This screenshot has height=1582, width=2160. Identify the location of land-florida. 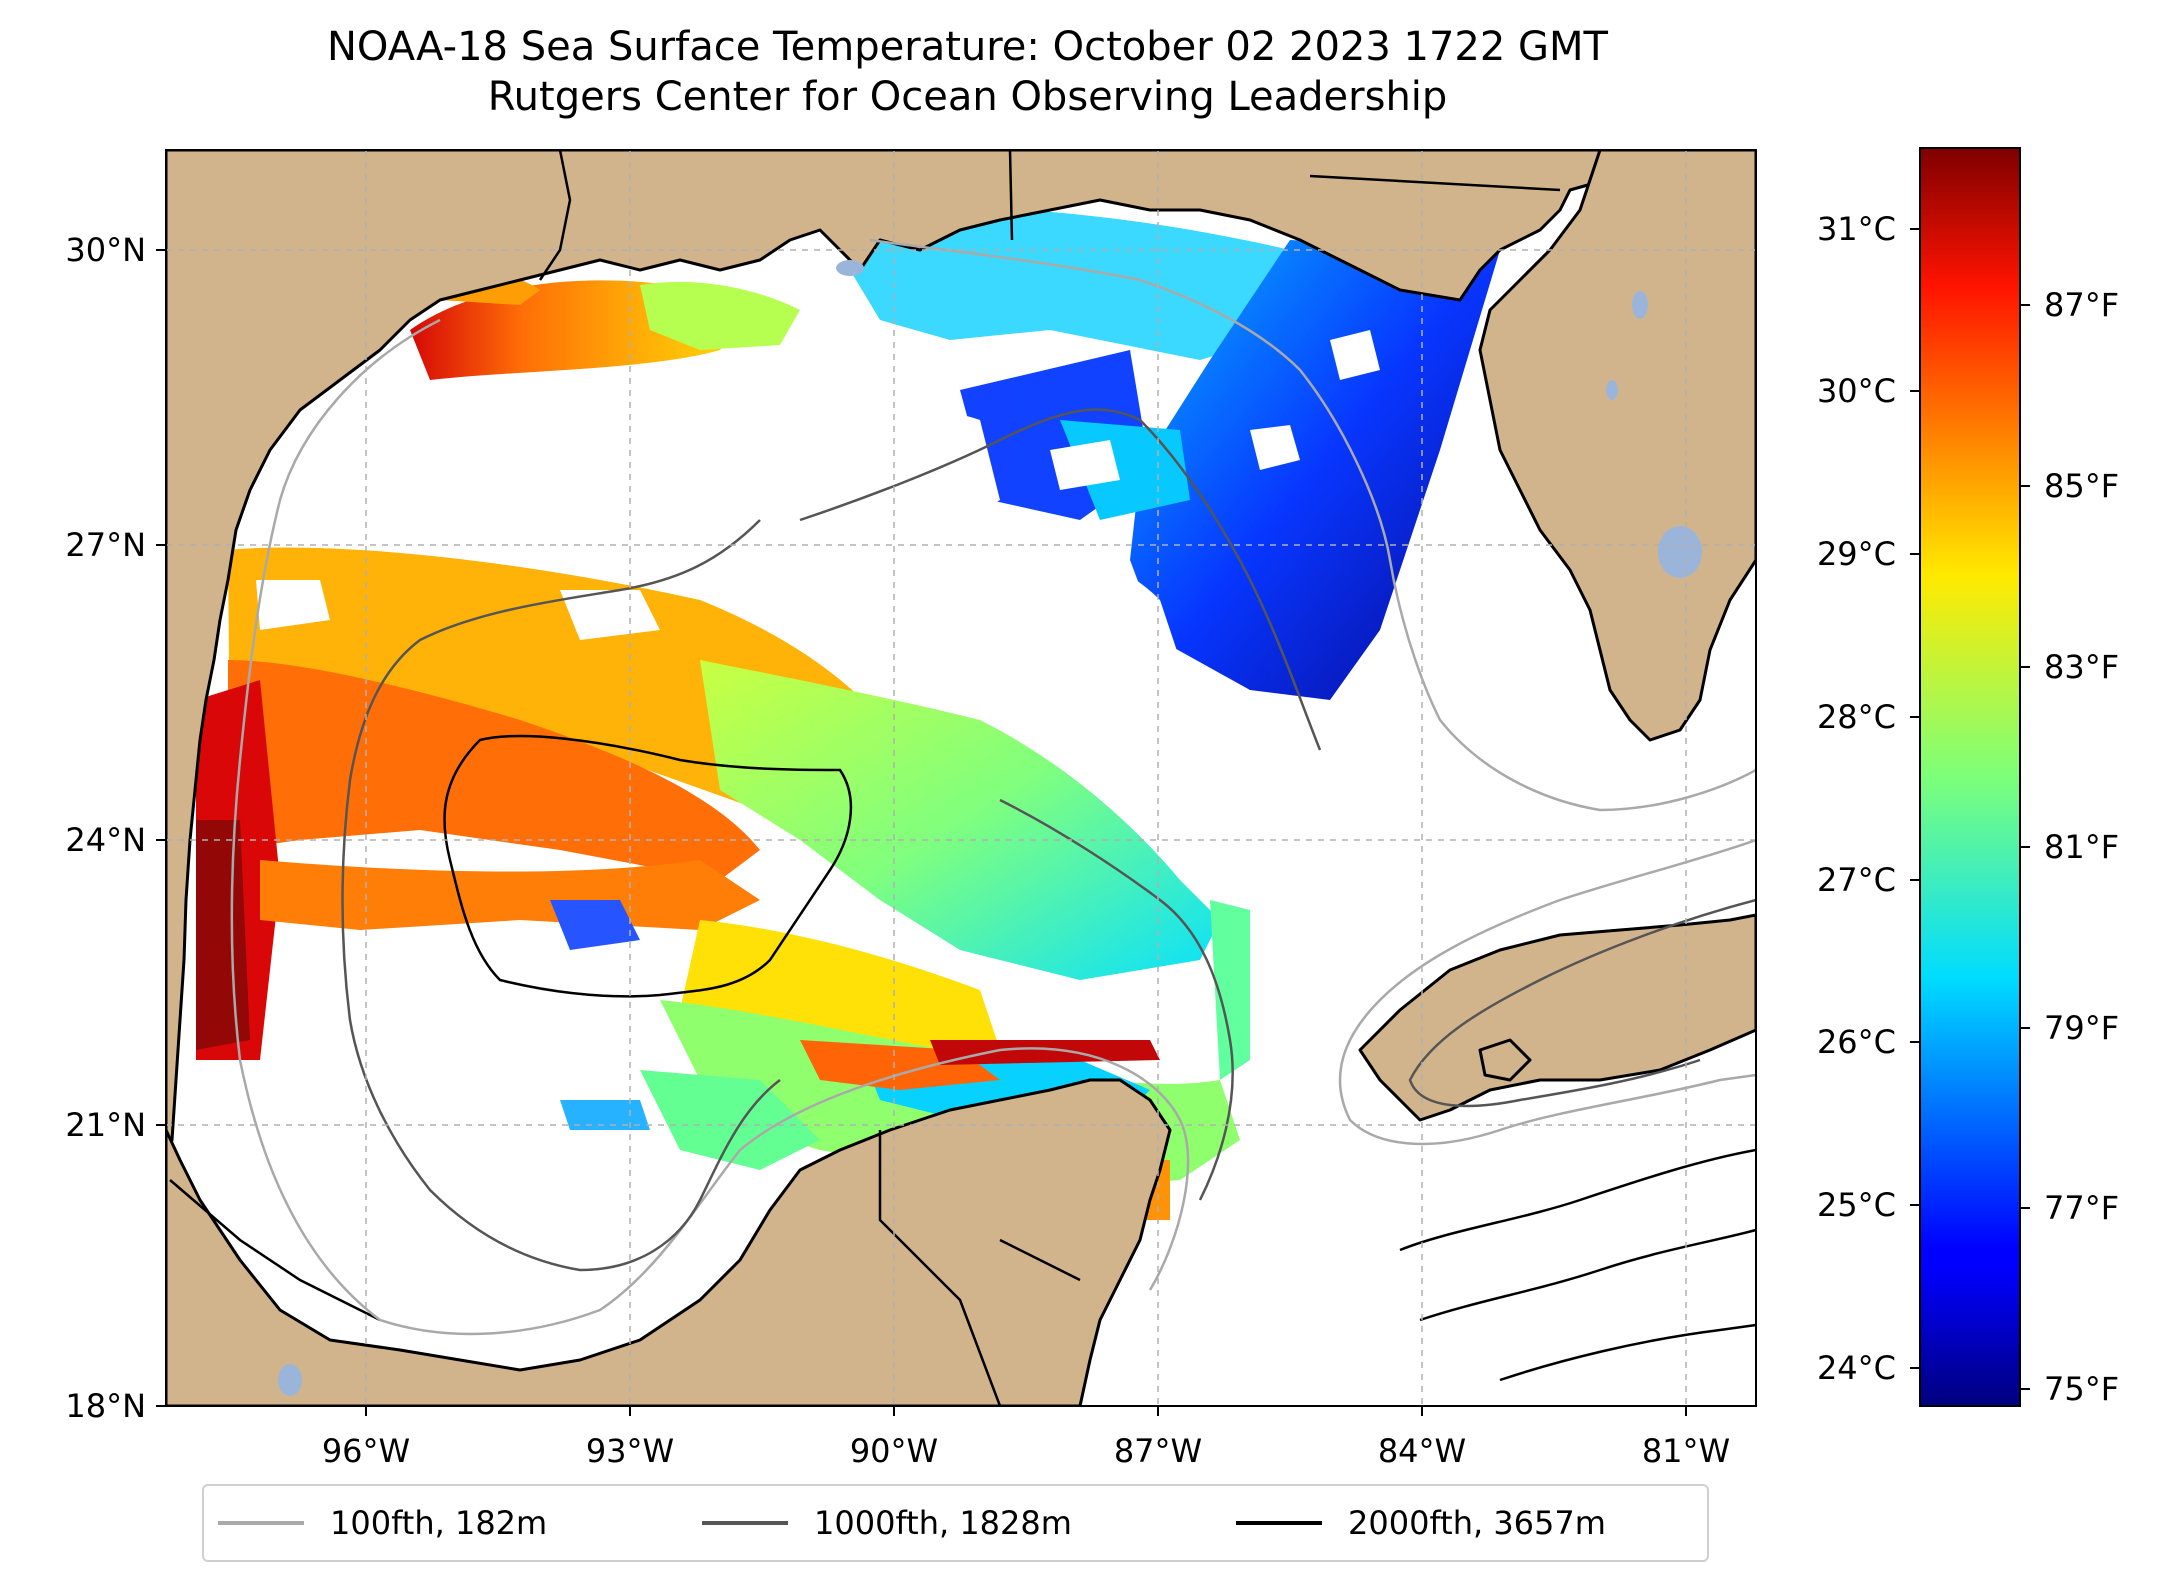
(1617, 446).